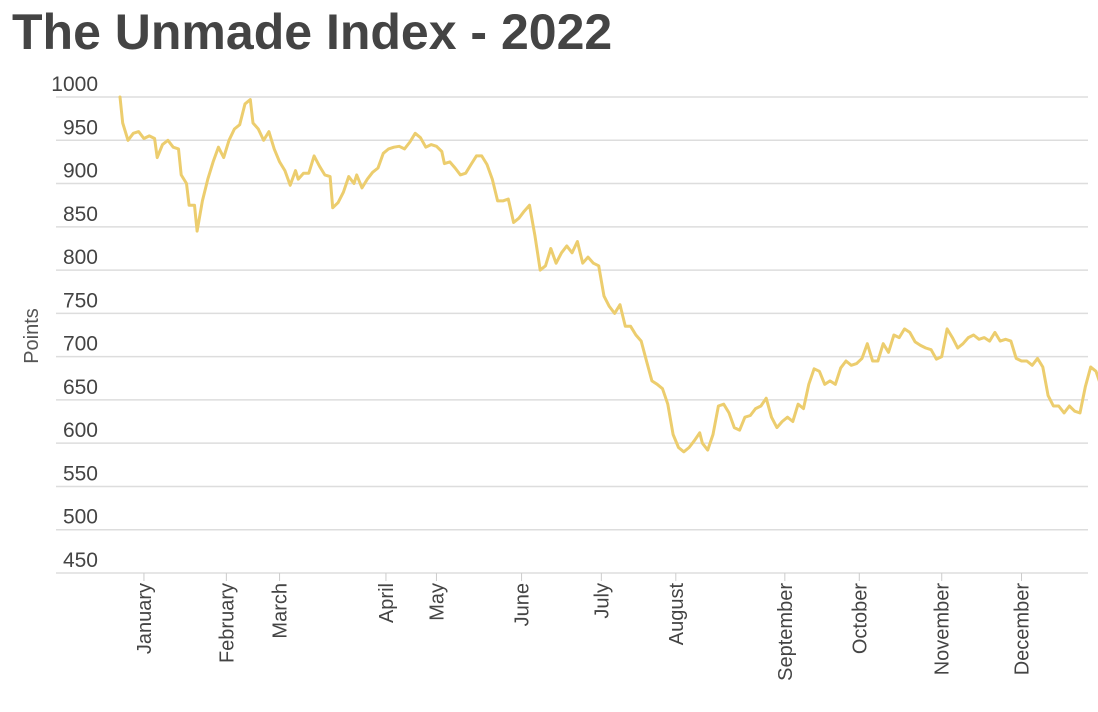 This screenshot has width=1098, height=712. Describe the element at coordinates (74, 322) in the screenshot. I see `y-axis-ticks: 1000 950 900 850 800 750 700 650 600 550 500 450` at that location.